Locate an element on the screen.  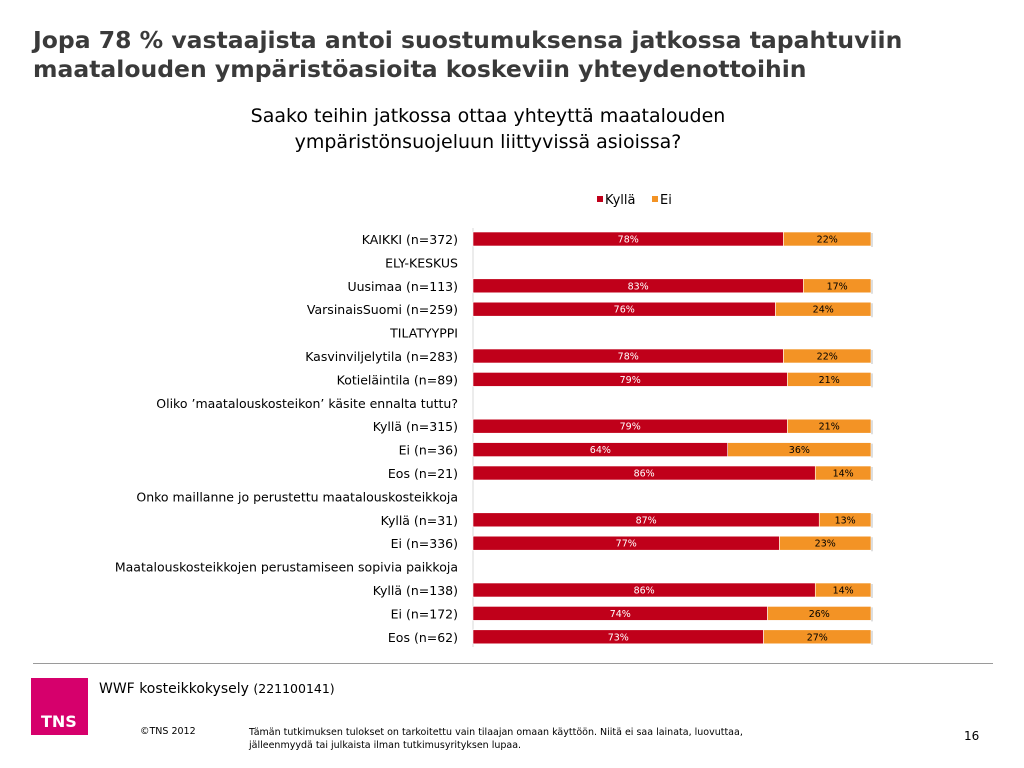
category-label: Eos (n=62) is located at coordinates (423, 637).